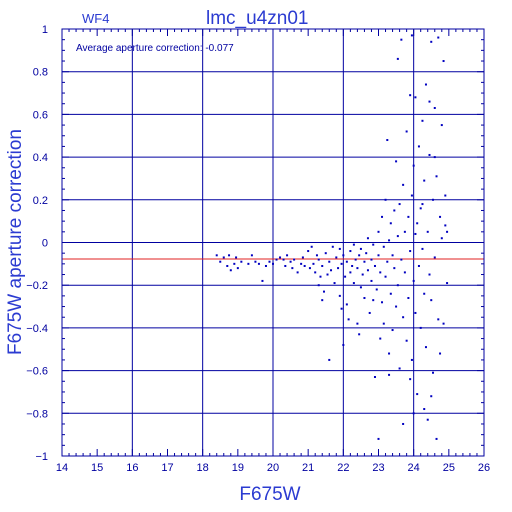  What do you see at coordinates (238, 468) in the screenshot?
I see `x-tick-label: 19` at bounding box center [238, 468].